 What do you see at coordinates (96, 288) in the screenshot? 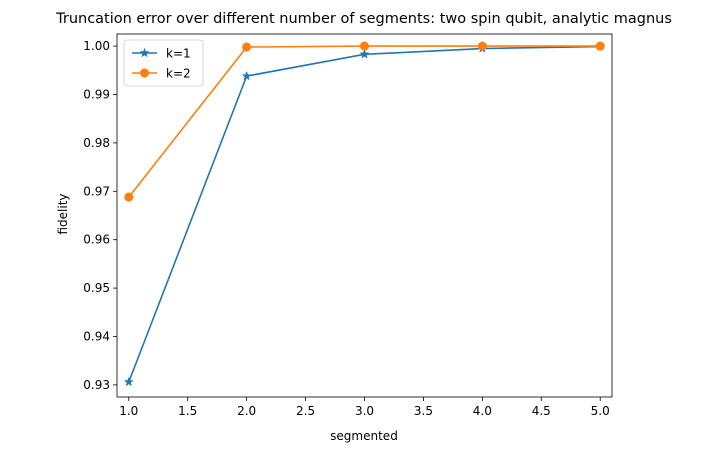
I see `y-tick-label: 0.95` at bounding box center [96, 288].